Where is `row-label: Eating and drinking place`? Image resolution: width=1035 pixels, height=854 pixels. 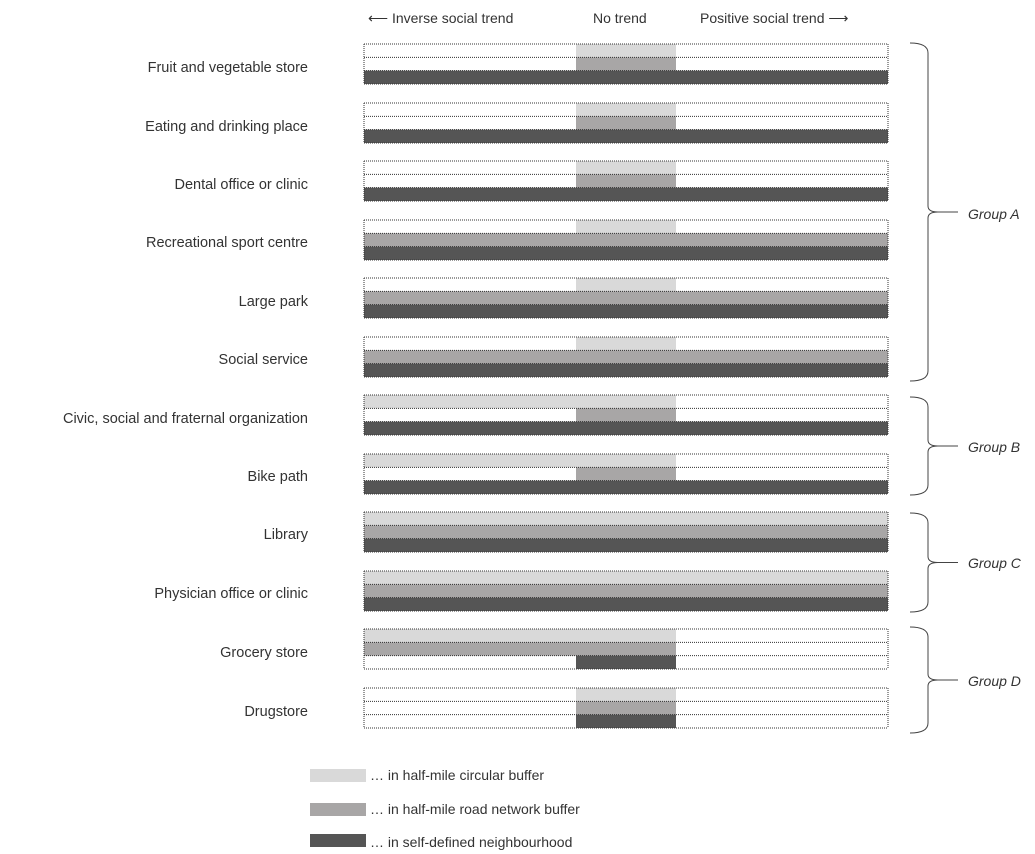
row-label: Eating and drinking place is located at coordinates (226, 127).